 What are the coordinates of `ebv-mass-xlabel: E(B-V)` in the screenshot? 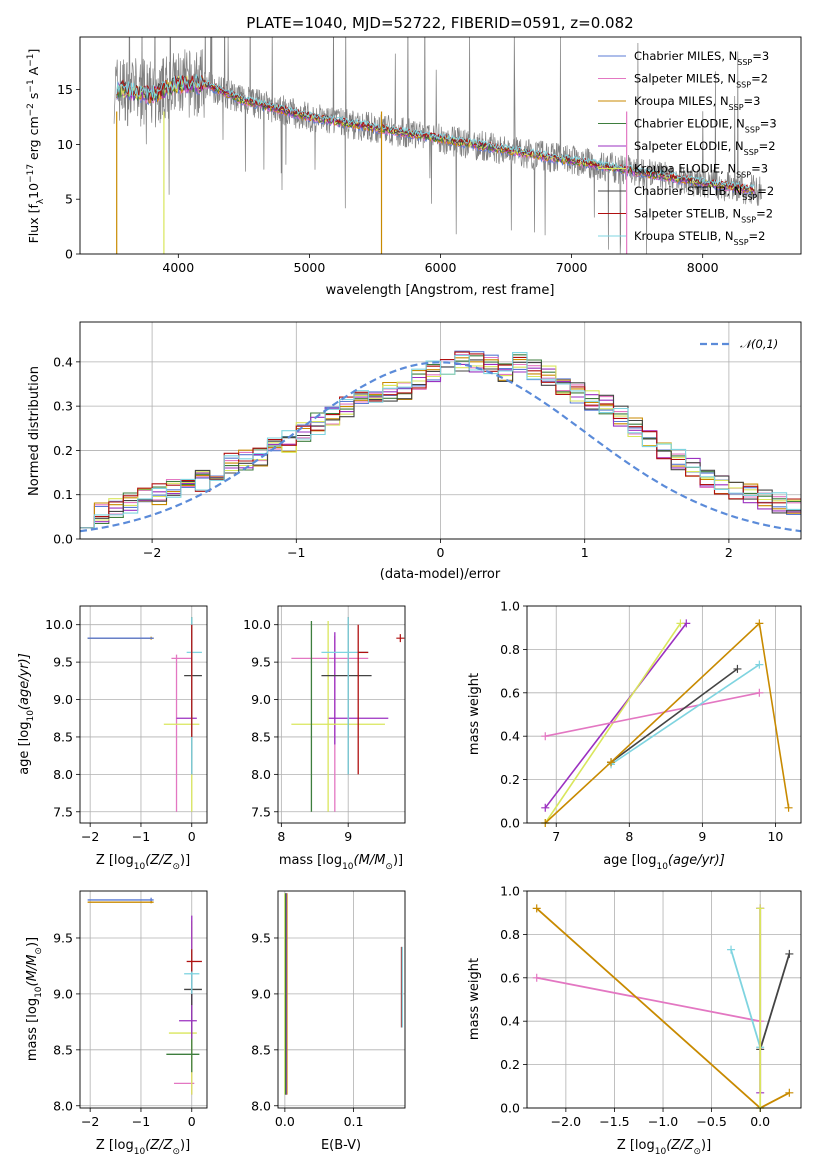 It's located at (341, 1145).